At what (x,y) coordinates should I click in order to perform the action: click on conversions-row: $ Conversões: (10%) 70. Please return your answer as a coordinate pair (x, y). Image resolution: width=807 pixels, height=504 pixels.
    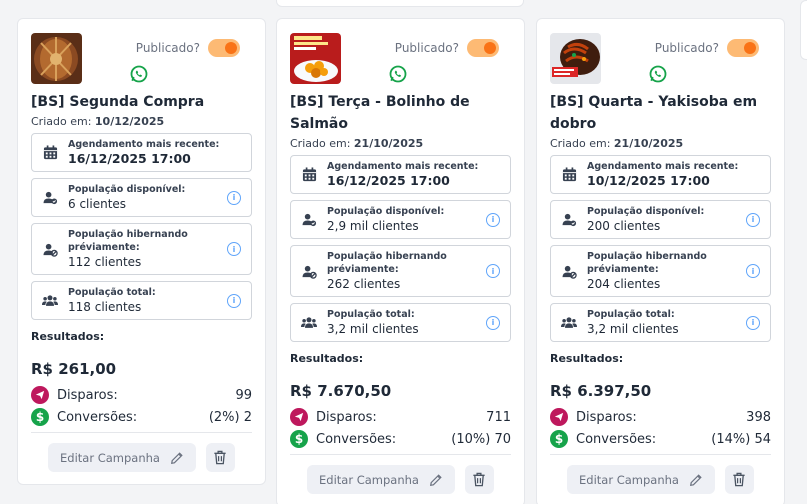
    Looking at the image, I should click on (400, 439).